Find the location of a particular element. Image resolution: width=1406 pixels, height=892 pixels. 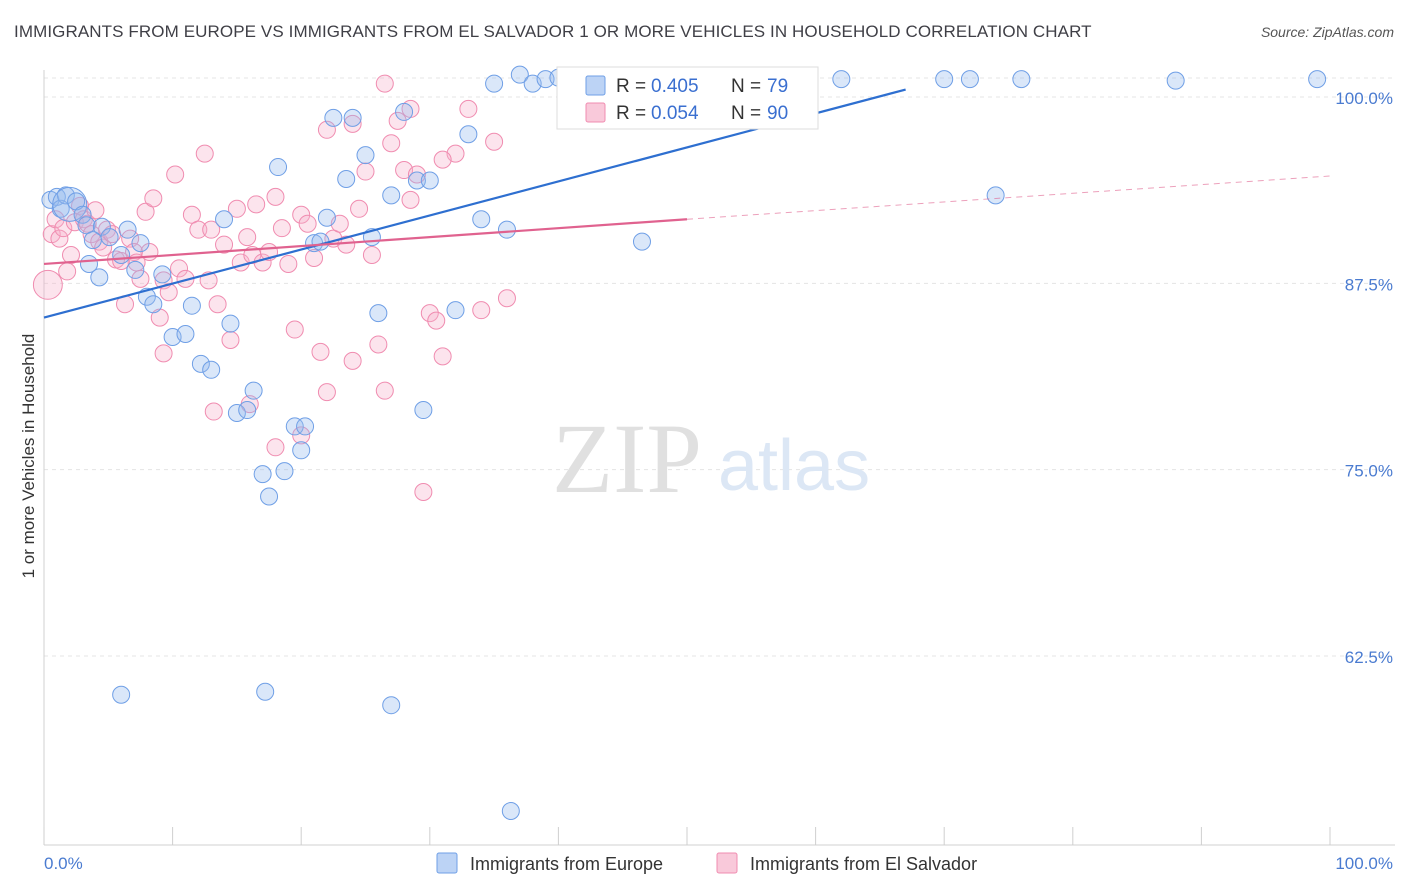

watermark-zip: ZIP is located at coordinates (627, 458).